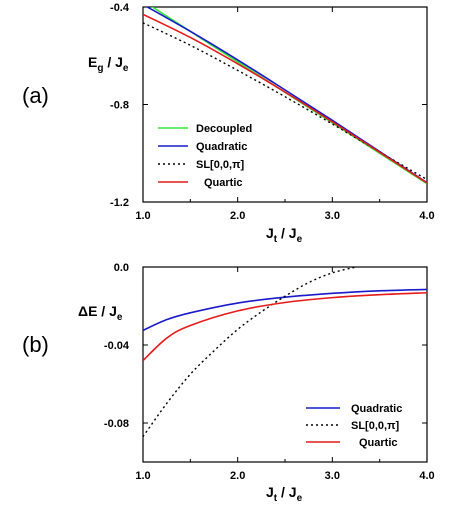 The height and width of the screenshot is (507, 463). I want to click on panel-a-y-tick-labels: -0.4 -0.8 -1.2, so click(120, 105).